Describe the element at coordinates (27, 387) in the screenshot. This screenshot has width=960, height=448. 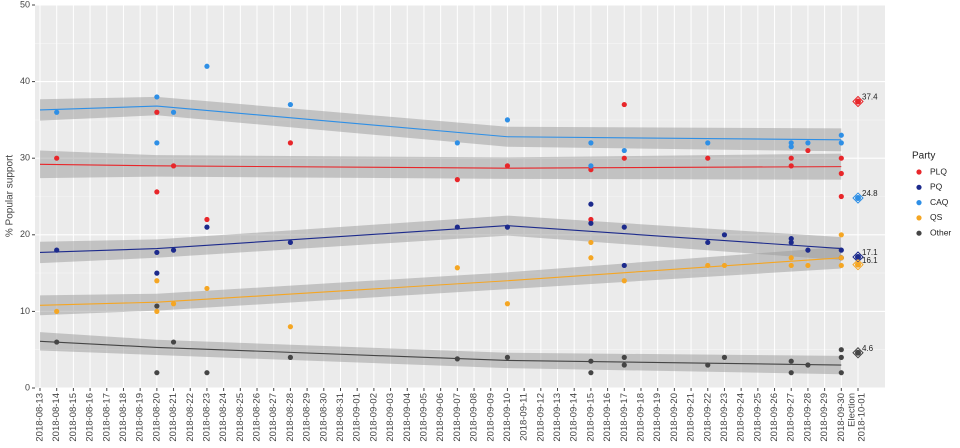
I see `y-tick-label: 0` at that location.